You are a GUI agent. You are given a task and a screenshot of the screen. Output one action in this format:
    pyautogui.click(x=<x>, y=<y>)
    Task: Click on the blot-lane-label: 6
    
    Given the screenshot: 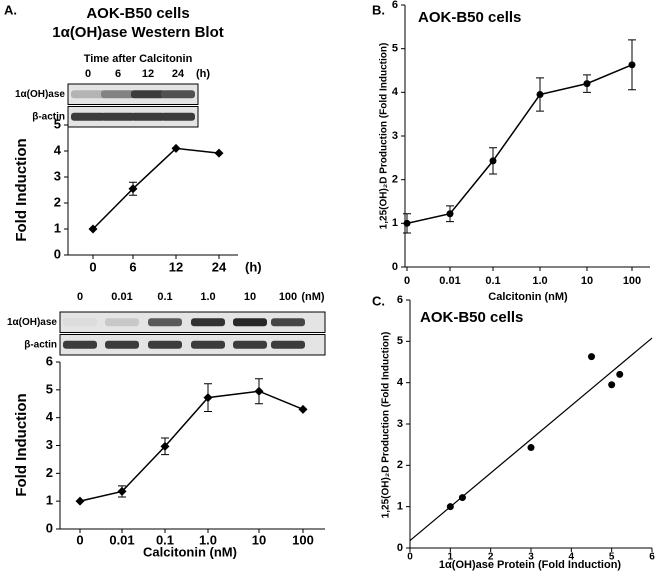 What is the action you would take?
    pyautogui.click(x=118, y=74)
    